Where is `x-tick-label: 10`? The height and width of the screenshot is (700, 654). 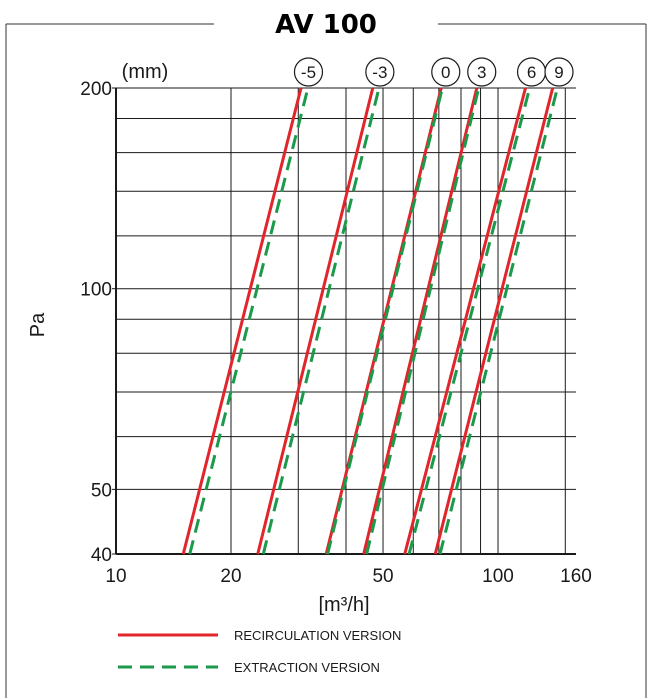
x-tick-label: 10 is located at coordinates (115, 576).